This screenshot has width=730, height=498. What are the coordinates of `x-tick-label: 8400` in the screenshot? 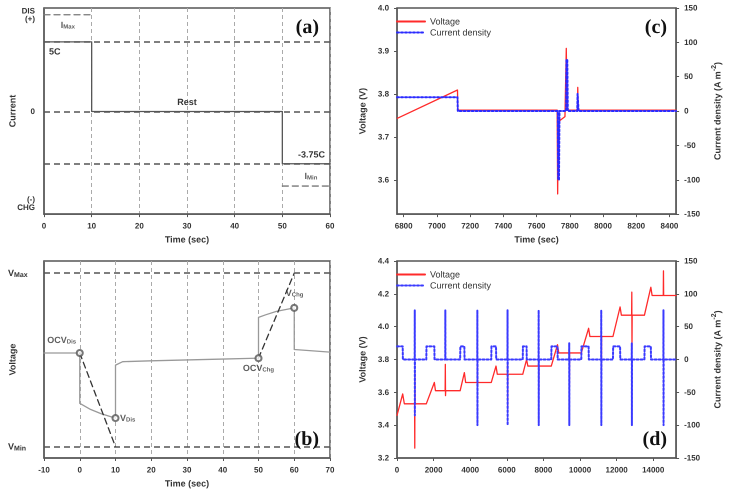 It's located at (669, 226).